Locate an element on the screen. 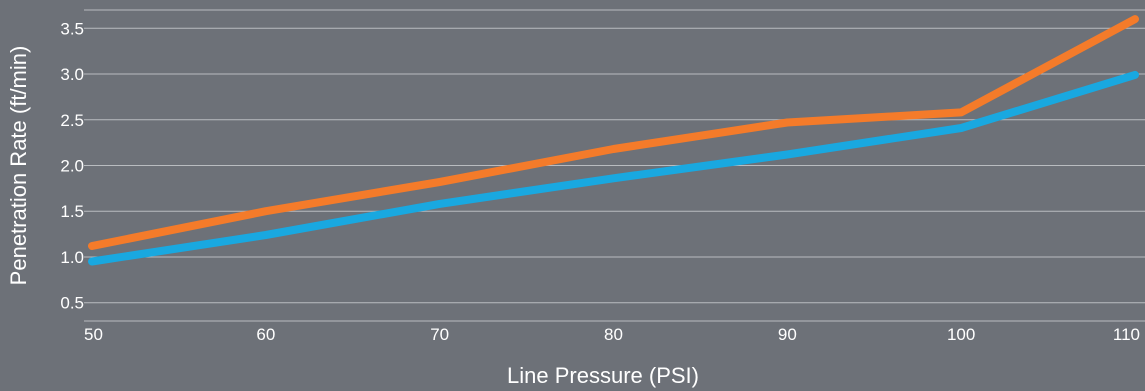 The image size is (1145, 391). y-tick-label: 0.5 is located at coordinates (72, 303).